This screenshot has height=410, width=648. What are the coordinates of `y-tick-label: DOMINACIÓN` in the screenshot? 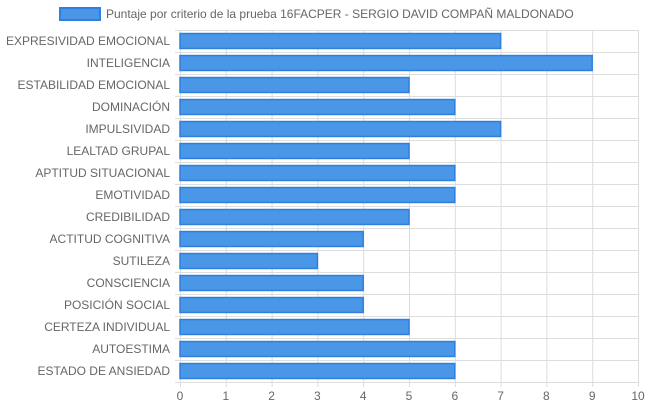 It's located at (131, 106).